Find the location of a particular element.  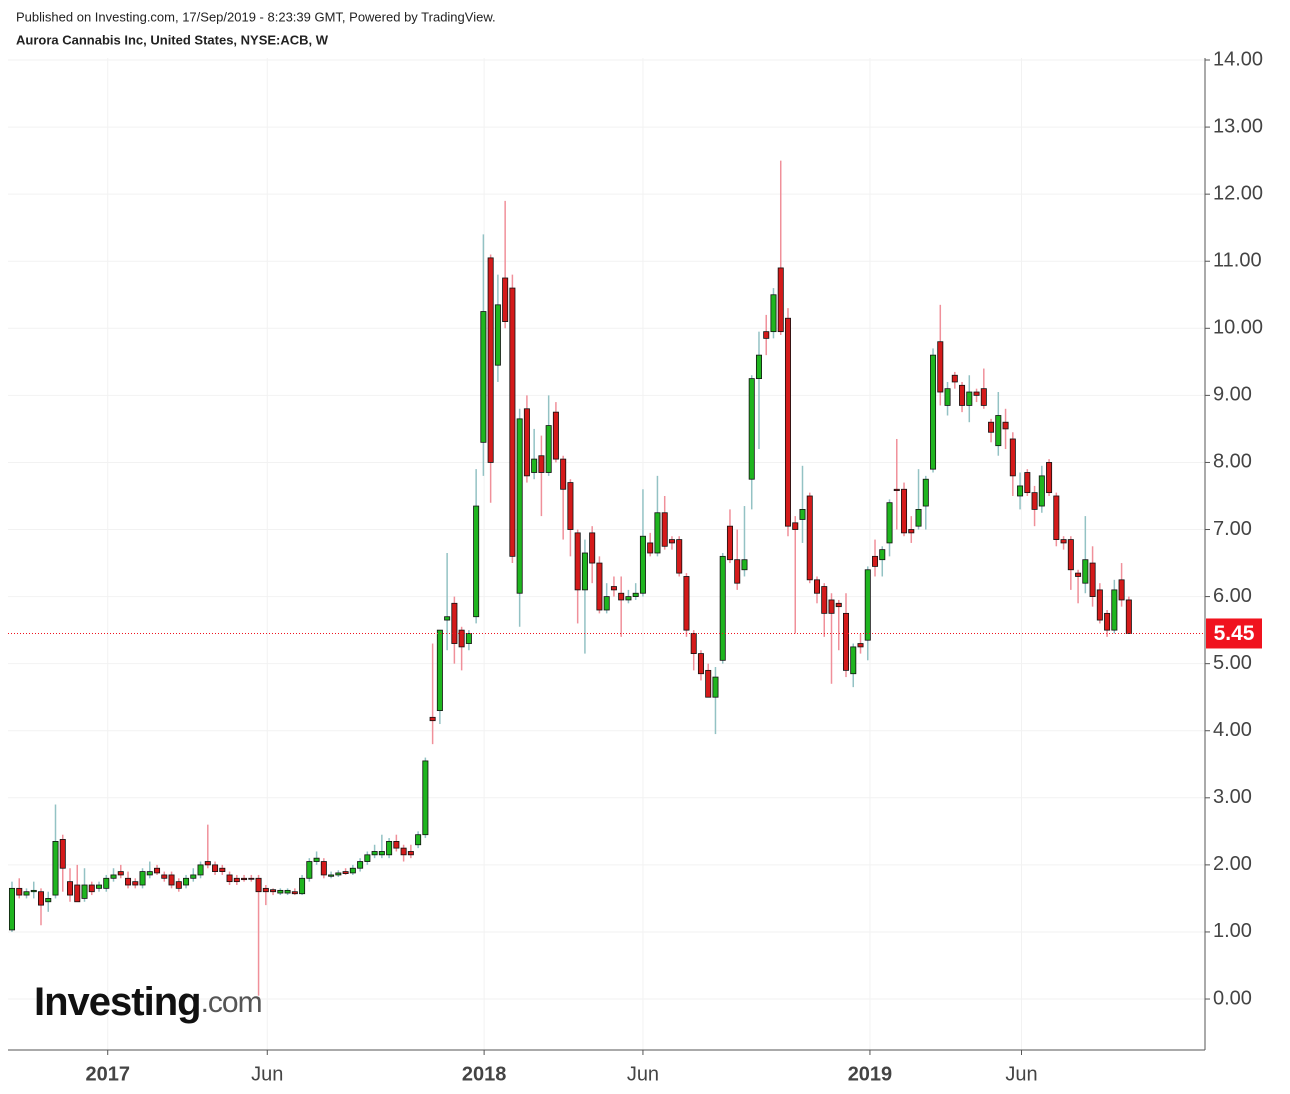

y-tick-label: 1.00 is located at coordinates (1232, 931).